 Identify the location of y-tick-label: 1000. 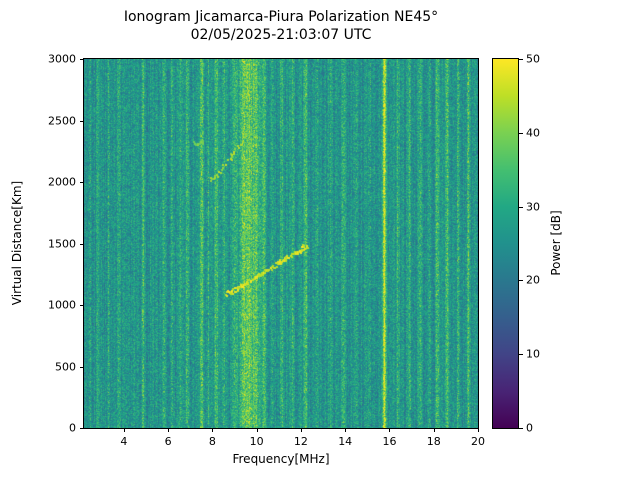
(62, 305).